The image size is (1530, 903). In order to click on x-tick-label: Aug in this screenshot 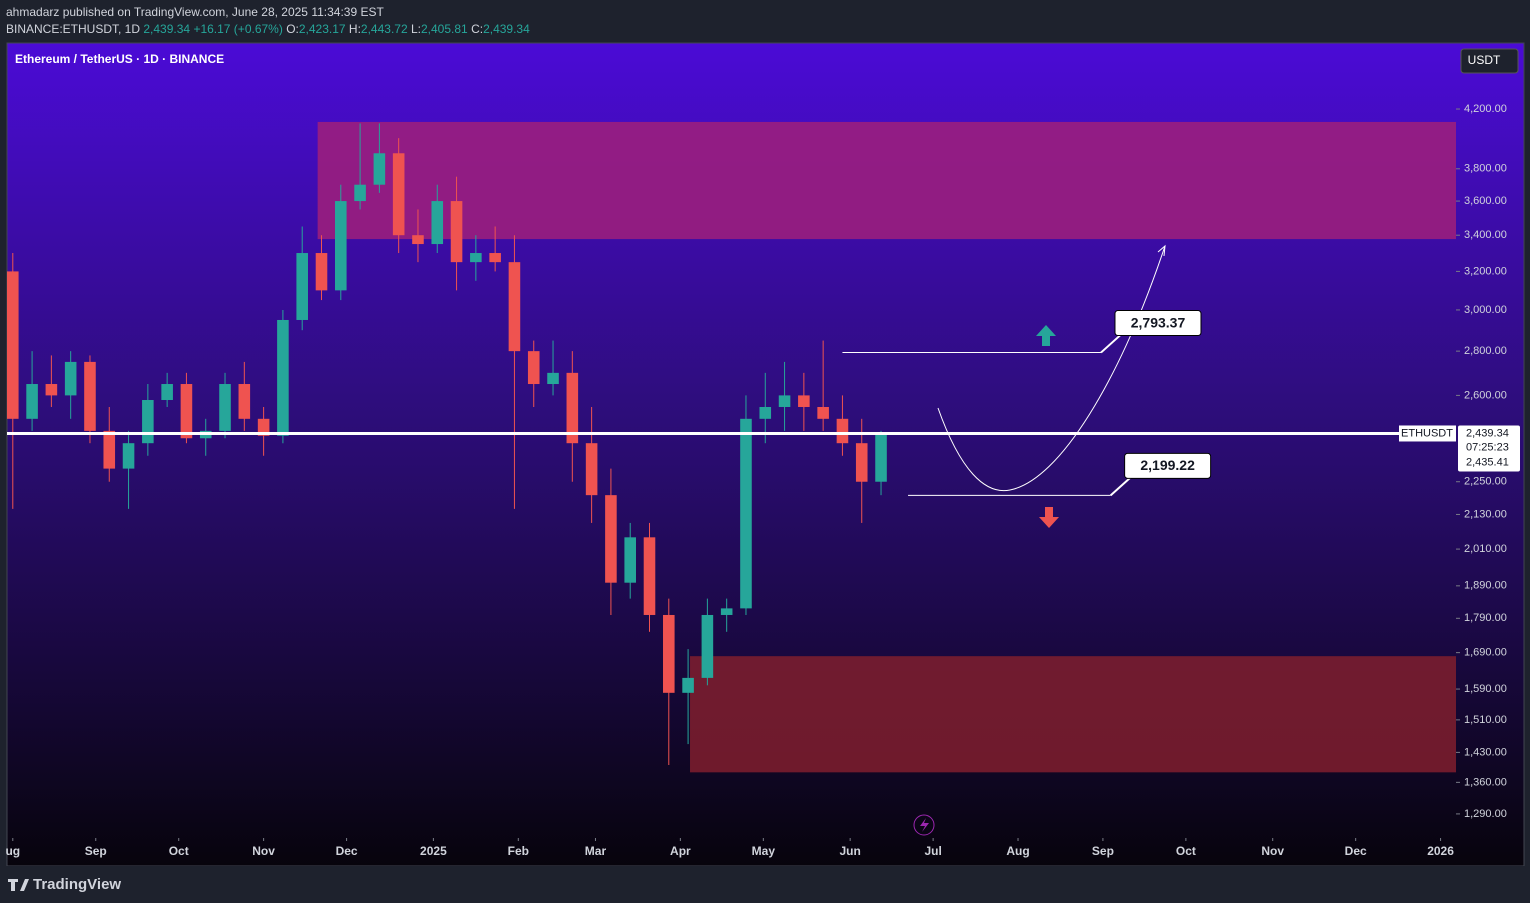, I will do `click(1017, 851)`.